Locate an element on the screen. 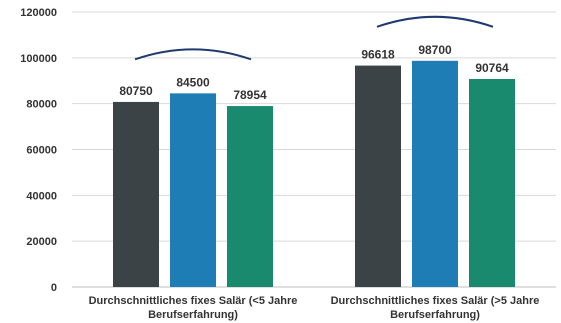 The image size is (561, 323). data-label: 84500 is located at coordinates (193, 82).